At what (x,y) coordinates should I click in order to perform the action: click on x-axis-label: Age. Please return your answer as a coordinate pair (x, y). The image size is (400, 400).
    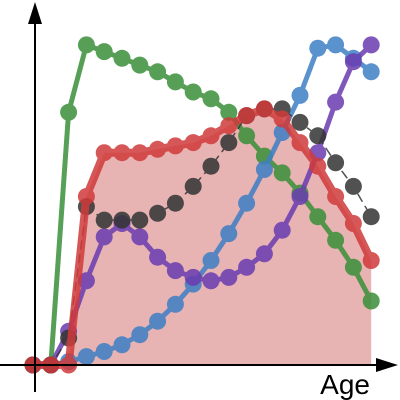
    Looking at the image, I should click on (345, 384).